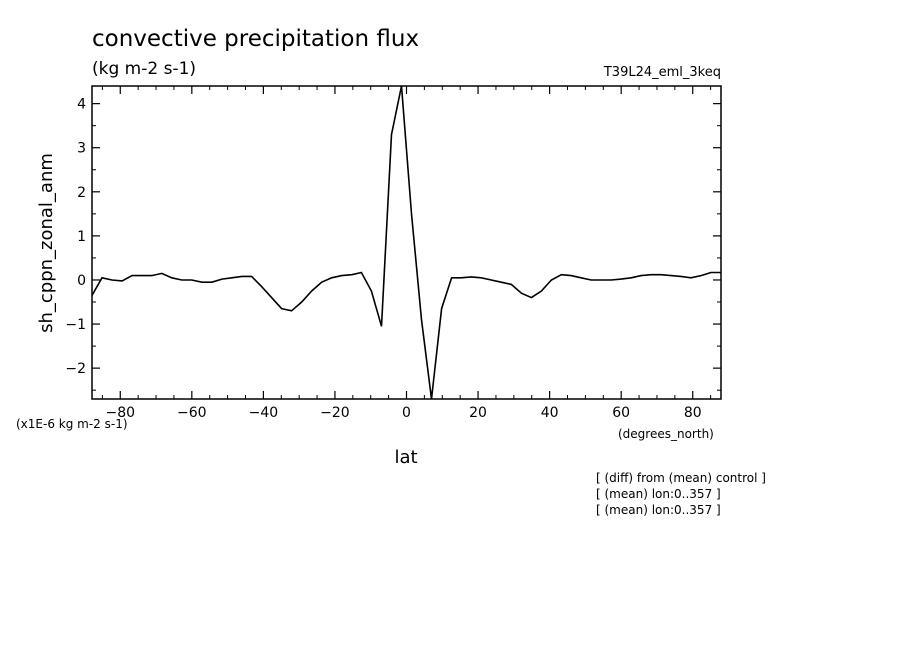 This screenshot has height=654, width=904. Describe the element at coordinates (81, 193) in the screenshot. I see `y-tick-label: 2` at that location.